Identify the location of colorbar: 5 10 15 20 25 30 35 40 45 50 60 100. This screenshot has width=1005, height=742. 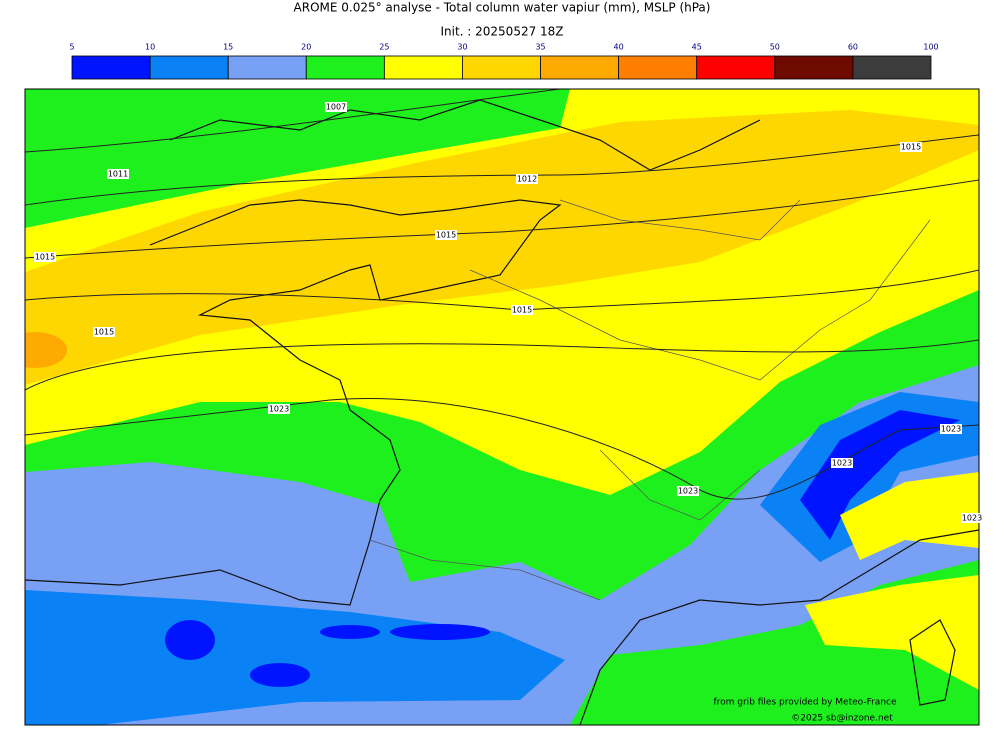
(504, 61).